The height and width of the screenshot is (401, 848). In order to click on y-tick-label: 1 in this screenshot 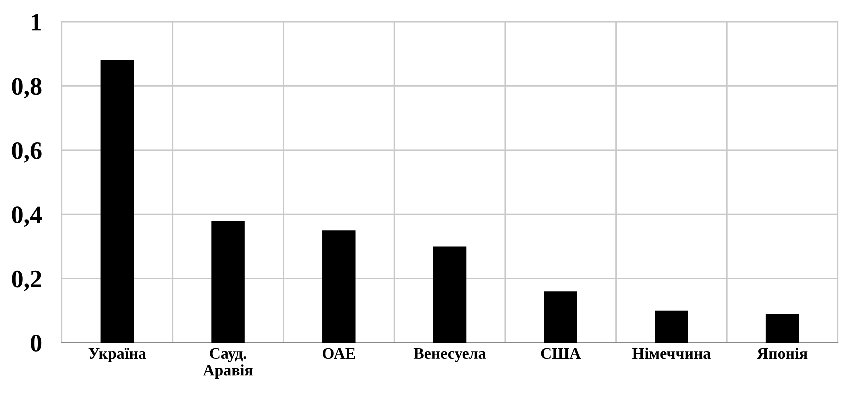, I will do `click(37, 22)`.